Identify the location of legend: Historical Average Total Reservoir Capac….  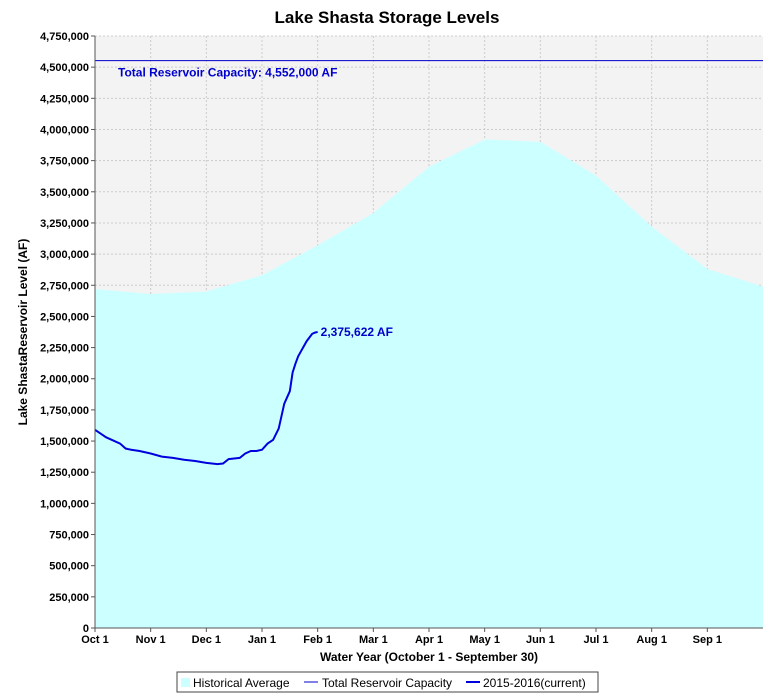
(387, 682).